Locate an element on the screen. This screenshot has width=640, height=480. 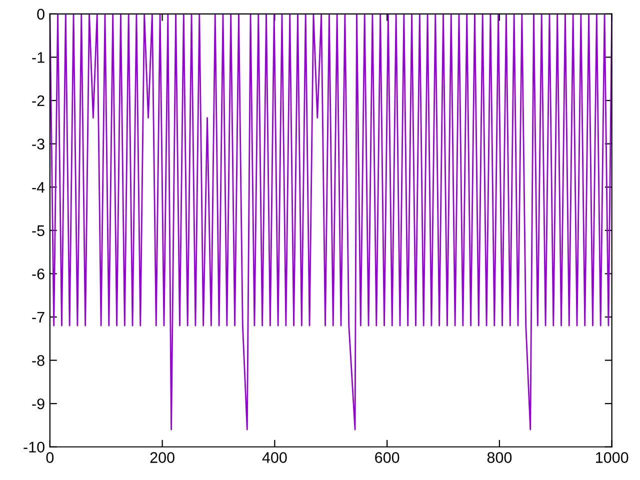
y-tick-label: -6 is located at coordinates (38, 274).